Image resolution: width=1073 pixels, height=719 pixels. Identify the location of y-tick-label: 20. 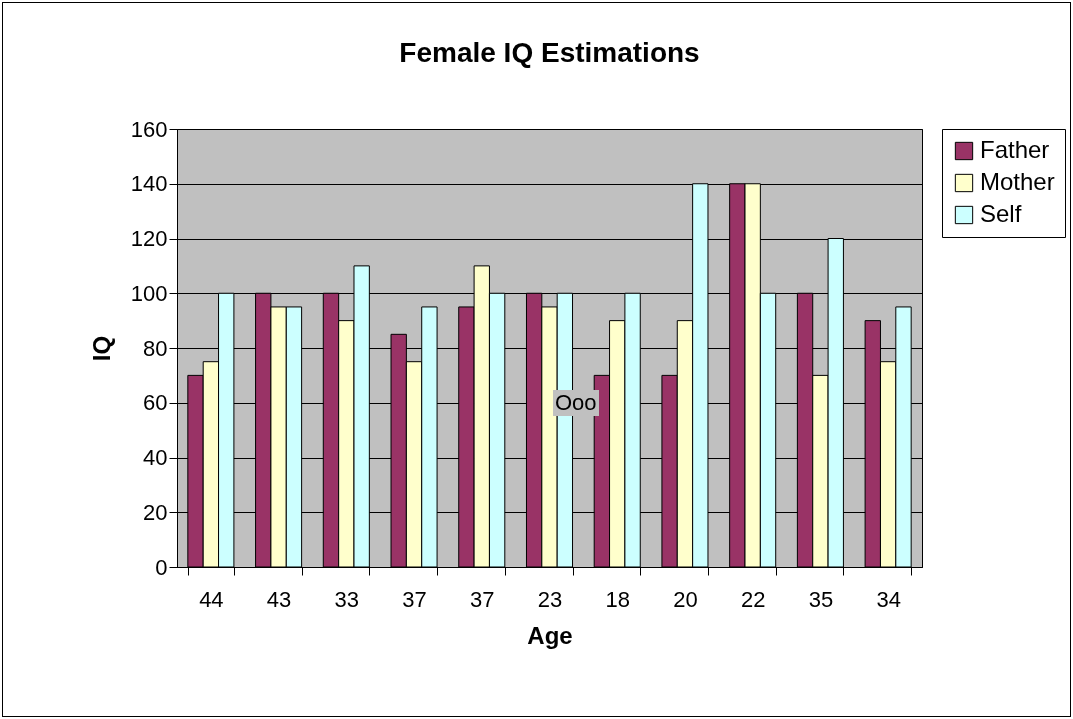
(155, 512).